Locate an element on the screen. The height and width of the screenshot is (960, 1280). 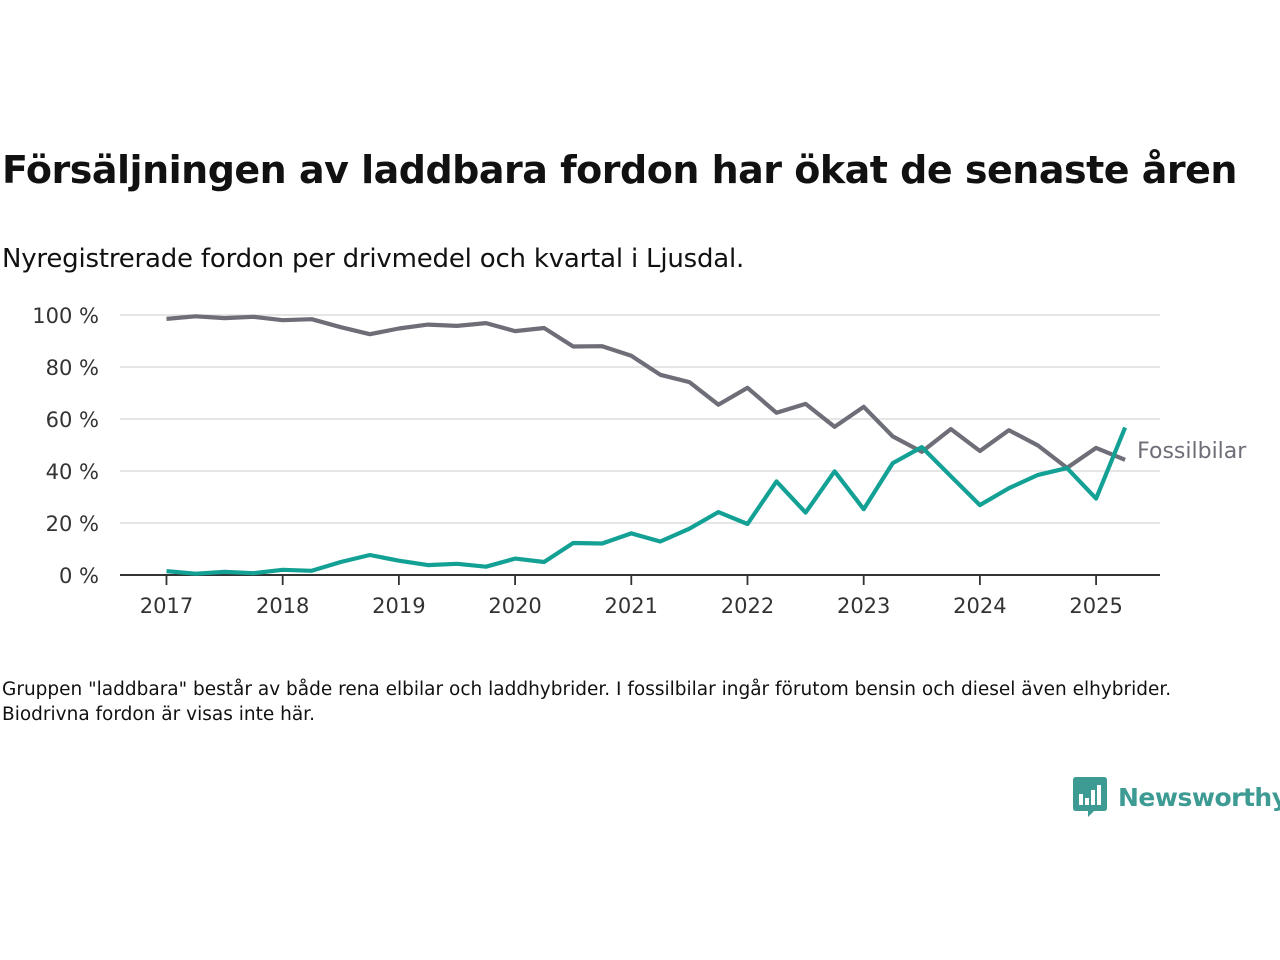
x-tick-label: 2024 is located at coordinates (979, 606).